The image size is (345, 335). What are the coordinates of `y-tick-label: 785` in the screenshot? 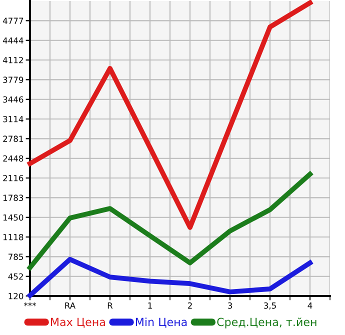 It's located at (16, 257).